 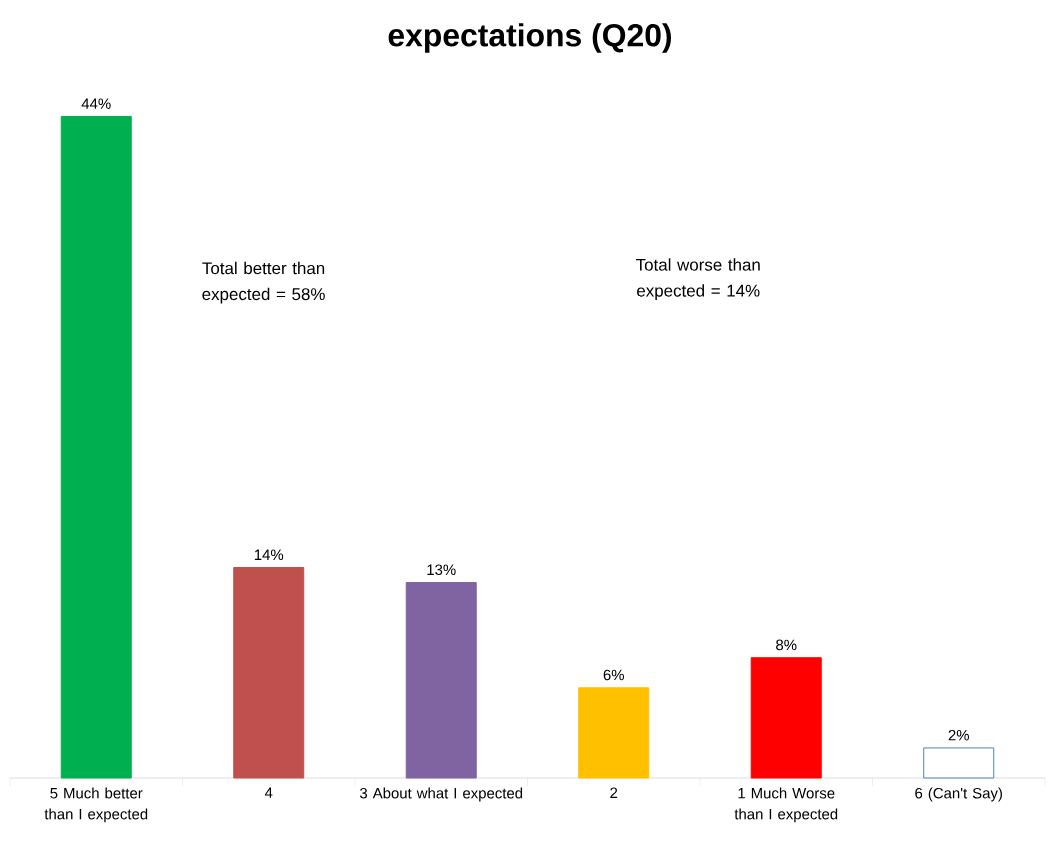 I want to click on x-tick-label: 6 (Can't Say), so click(x=958, y=794).